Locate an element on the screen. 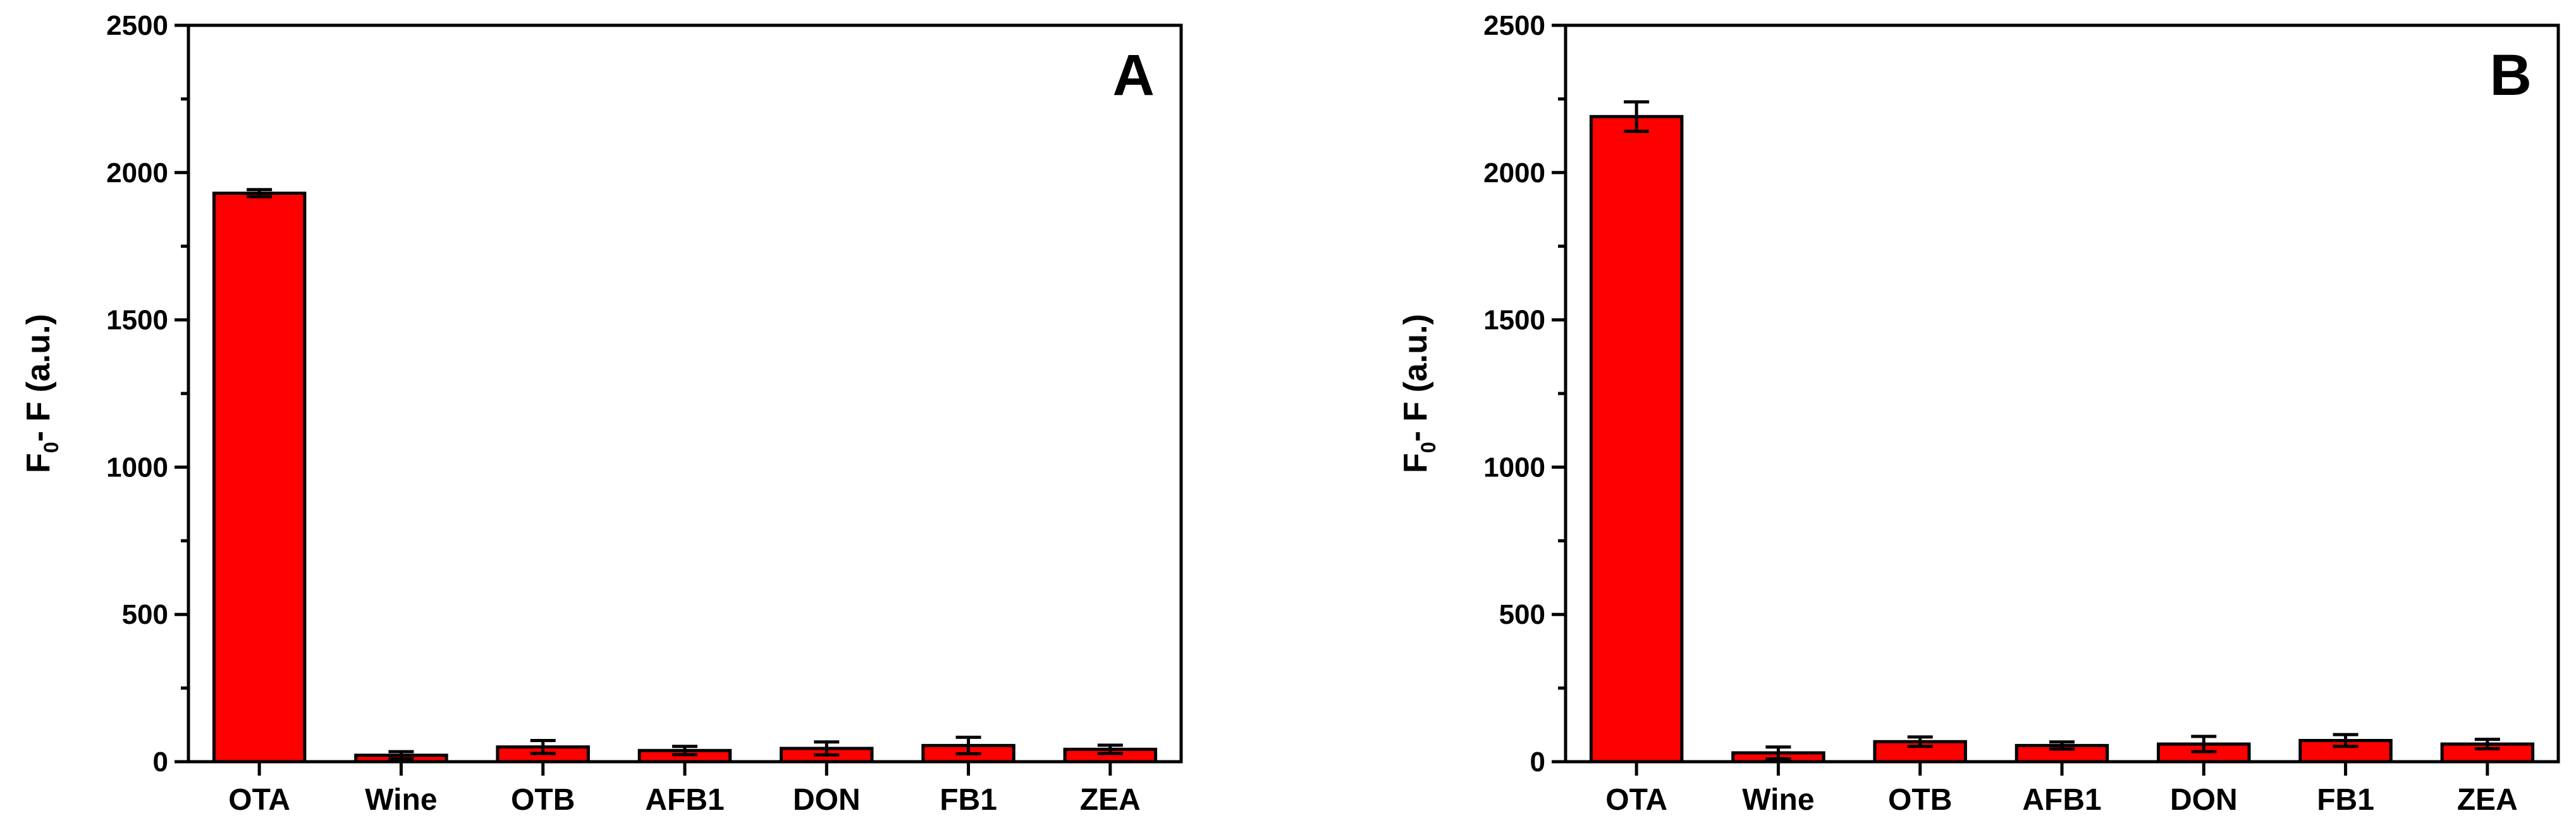 The width and height of the screenshot is (2576, 837). panel-label: A is located at coordinates (1134, 75).